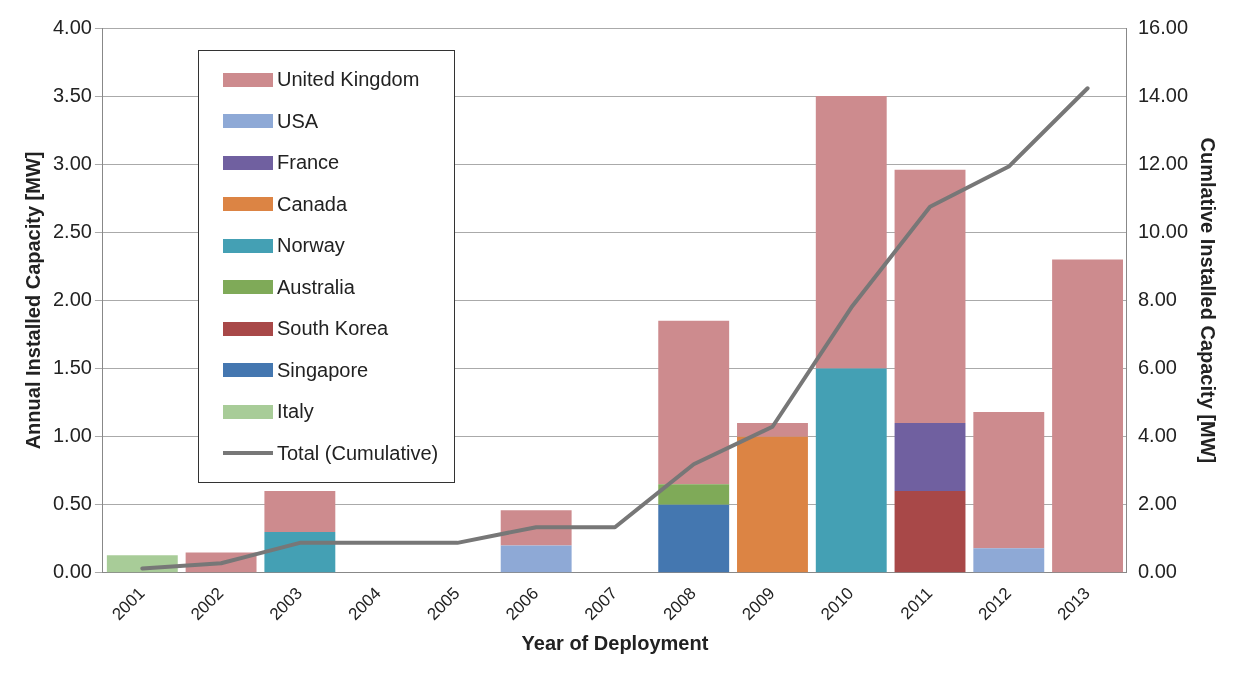  What do you see at coordinates (311, 246) in the screenshot?
I see `legend-label: Norway` at bounding box center [311, 246].